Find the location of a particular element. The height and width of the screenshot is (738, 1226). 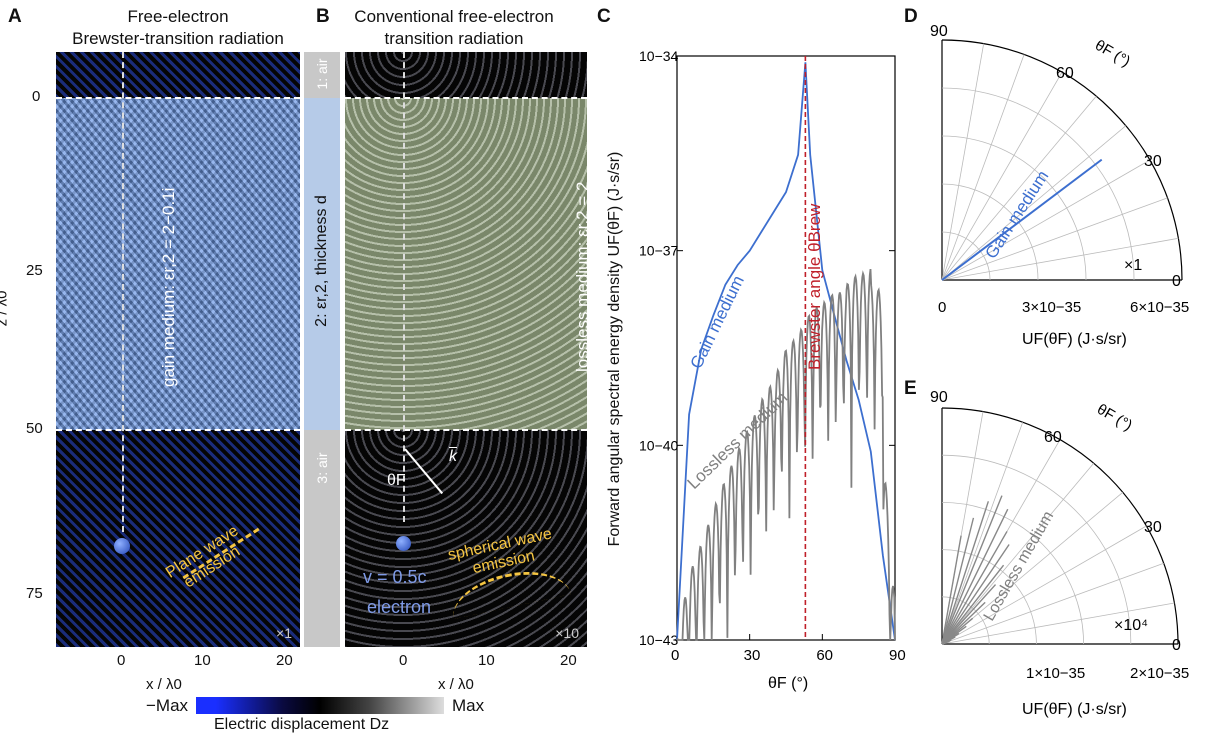

panel-a-xtick-0: 0 is located at coordinates (121, 660).